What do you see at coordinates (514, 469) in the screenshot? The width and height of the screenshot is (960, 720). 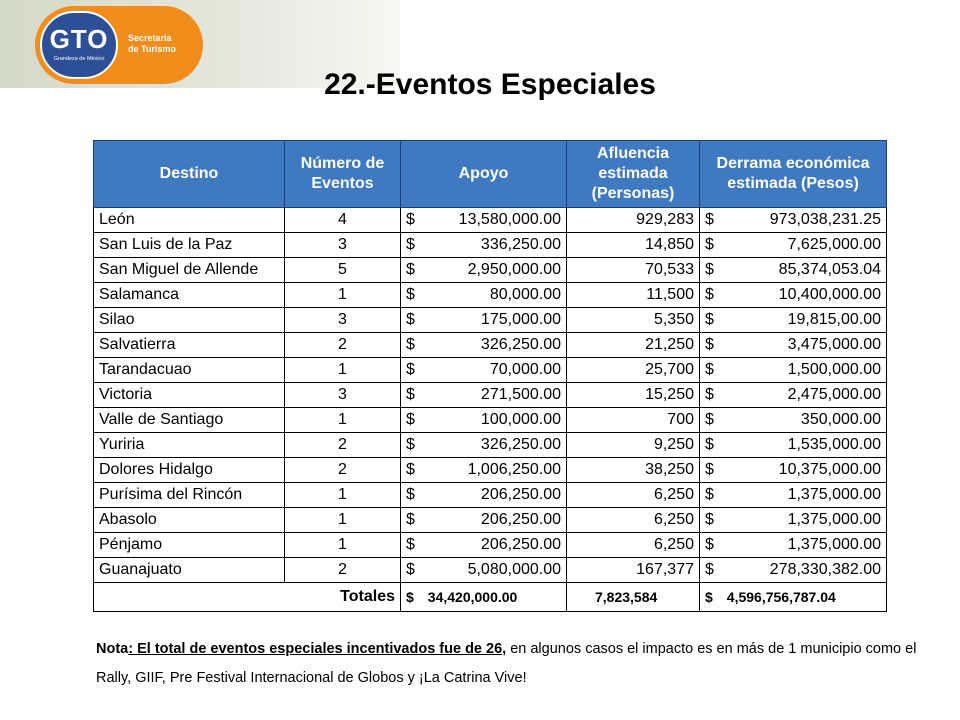 I see `apoyo-value: 1,006,250.00` at bounding box center [514, 469].